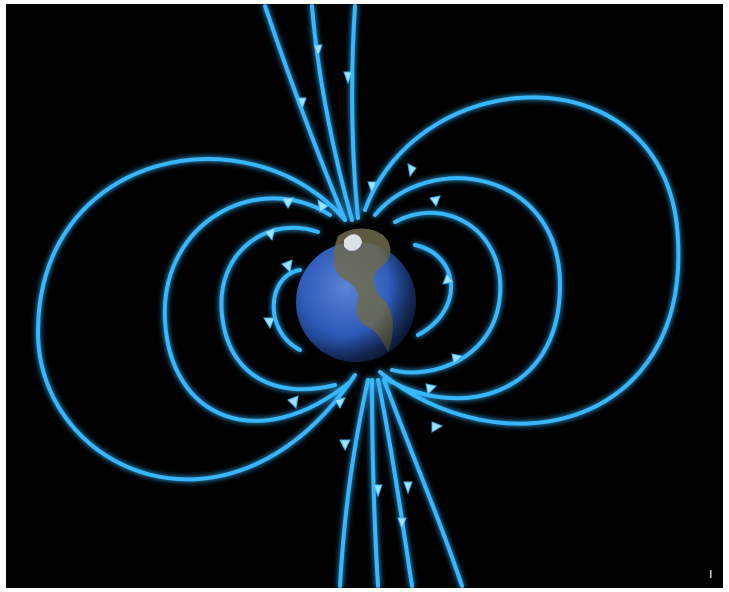  What do you see at coordinates (711, 574) in the screenshot?
I see `corner-mark` at bounding box center [711, 574].